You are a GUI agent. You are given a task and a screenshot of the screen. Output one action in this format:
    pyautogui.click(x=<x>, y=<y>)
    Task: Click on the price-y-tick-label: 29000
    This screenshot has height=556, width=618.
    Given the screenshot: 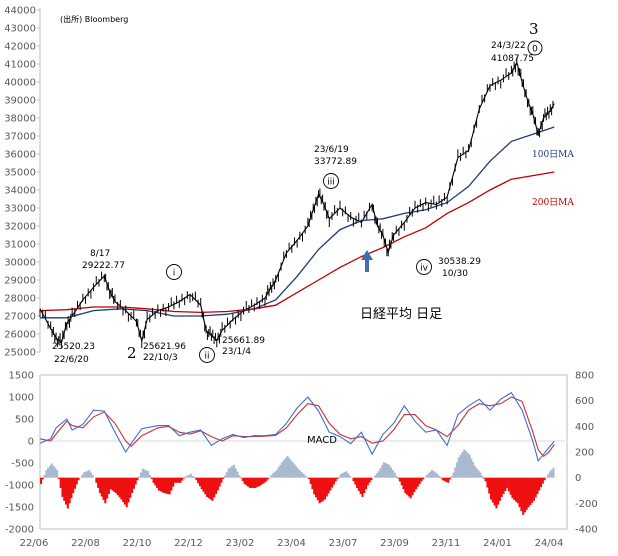 What is the action you would take?
    pyautogui.click(x=20, y=281)
    